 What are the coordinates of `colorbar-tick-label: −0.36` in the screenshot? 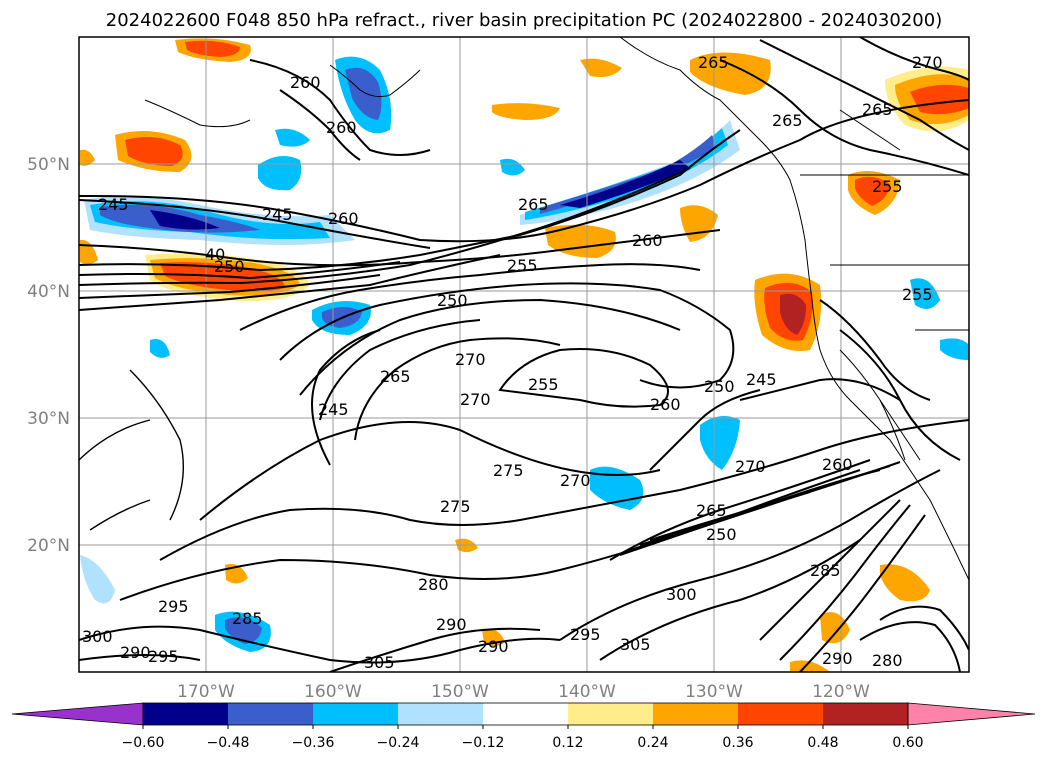 It's located at (313, 743).